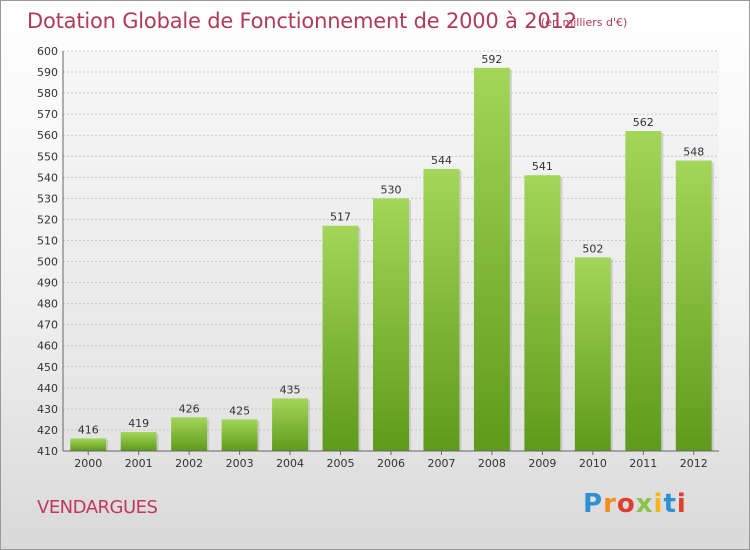  I want to click on x-tick-label: 2003, so click(240, 463).